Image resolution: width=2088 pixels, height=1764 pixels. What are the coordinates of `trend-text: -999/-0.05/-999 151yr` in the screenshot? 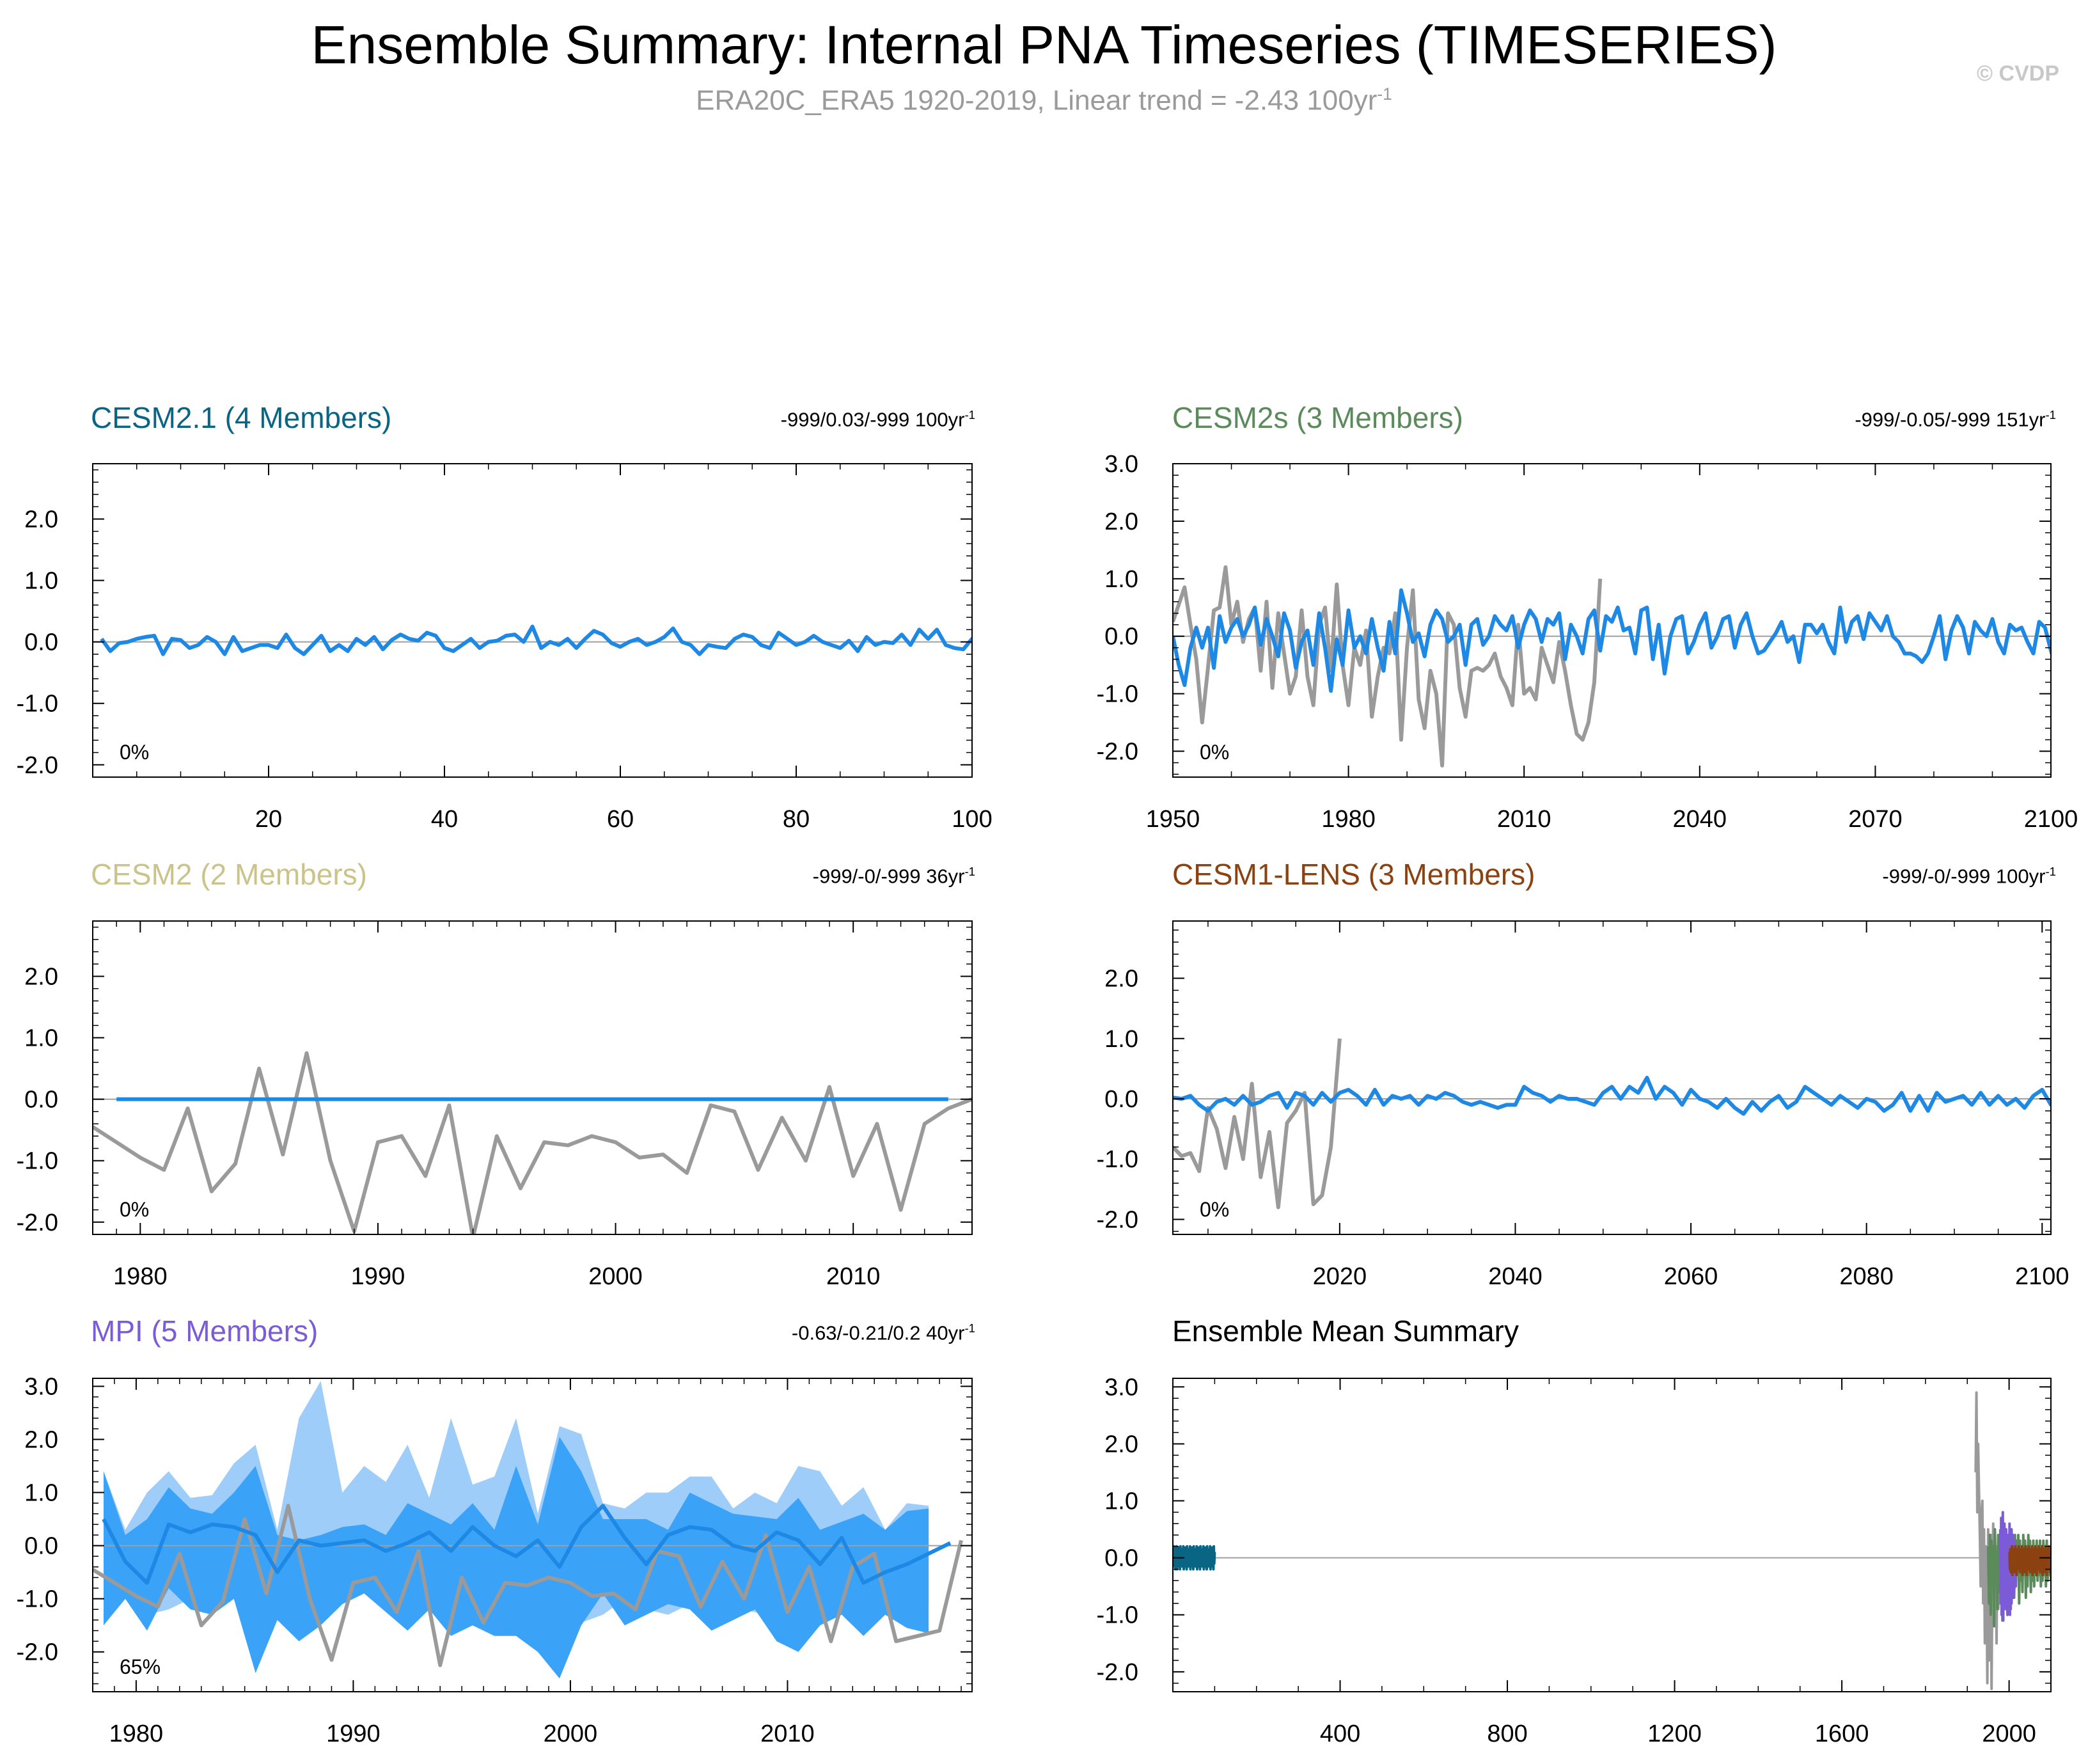 It's located at (1951, 419).